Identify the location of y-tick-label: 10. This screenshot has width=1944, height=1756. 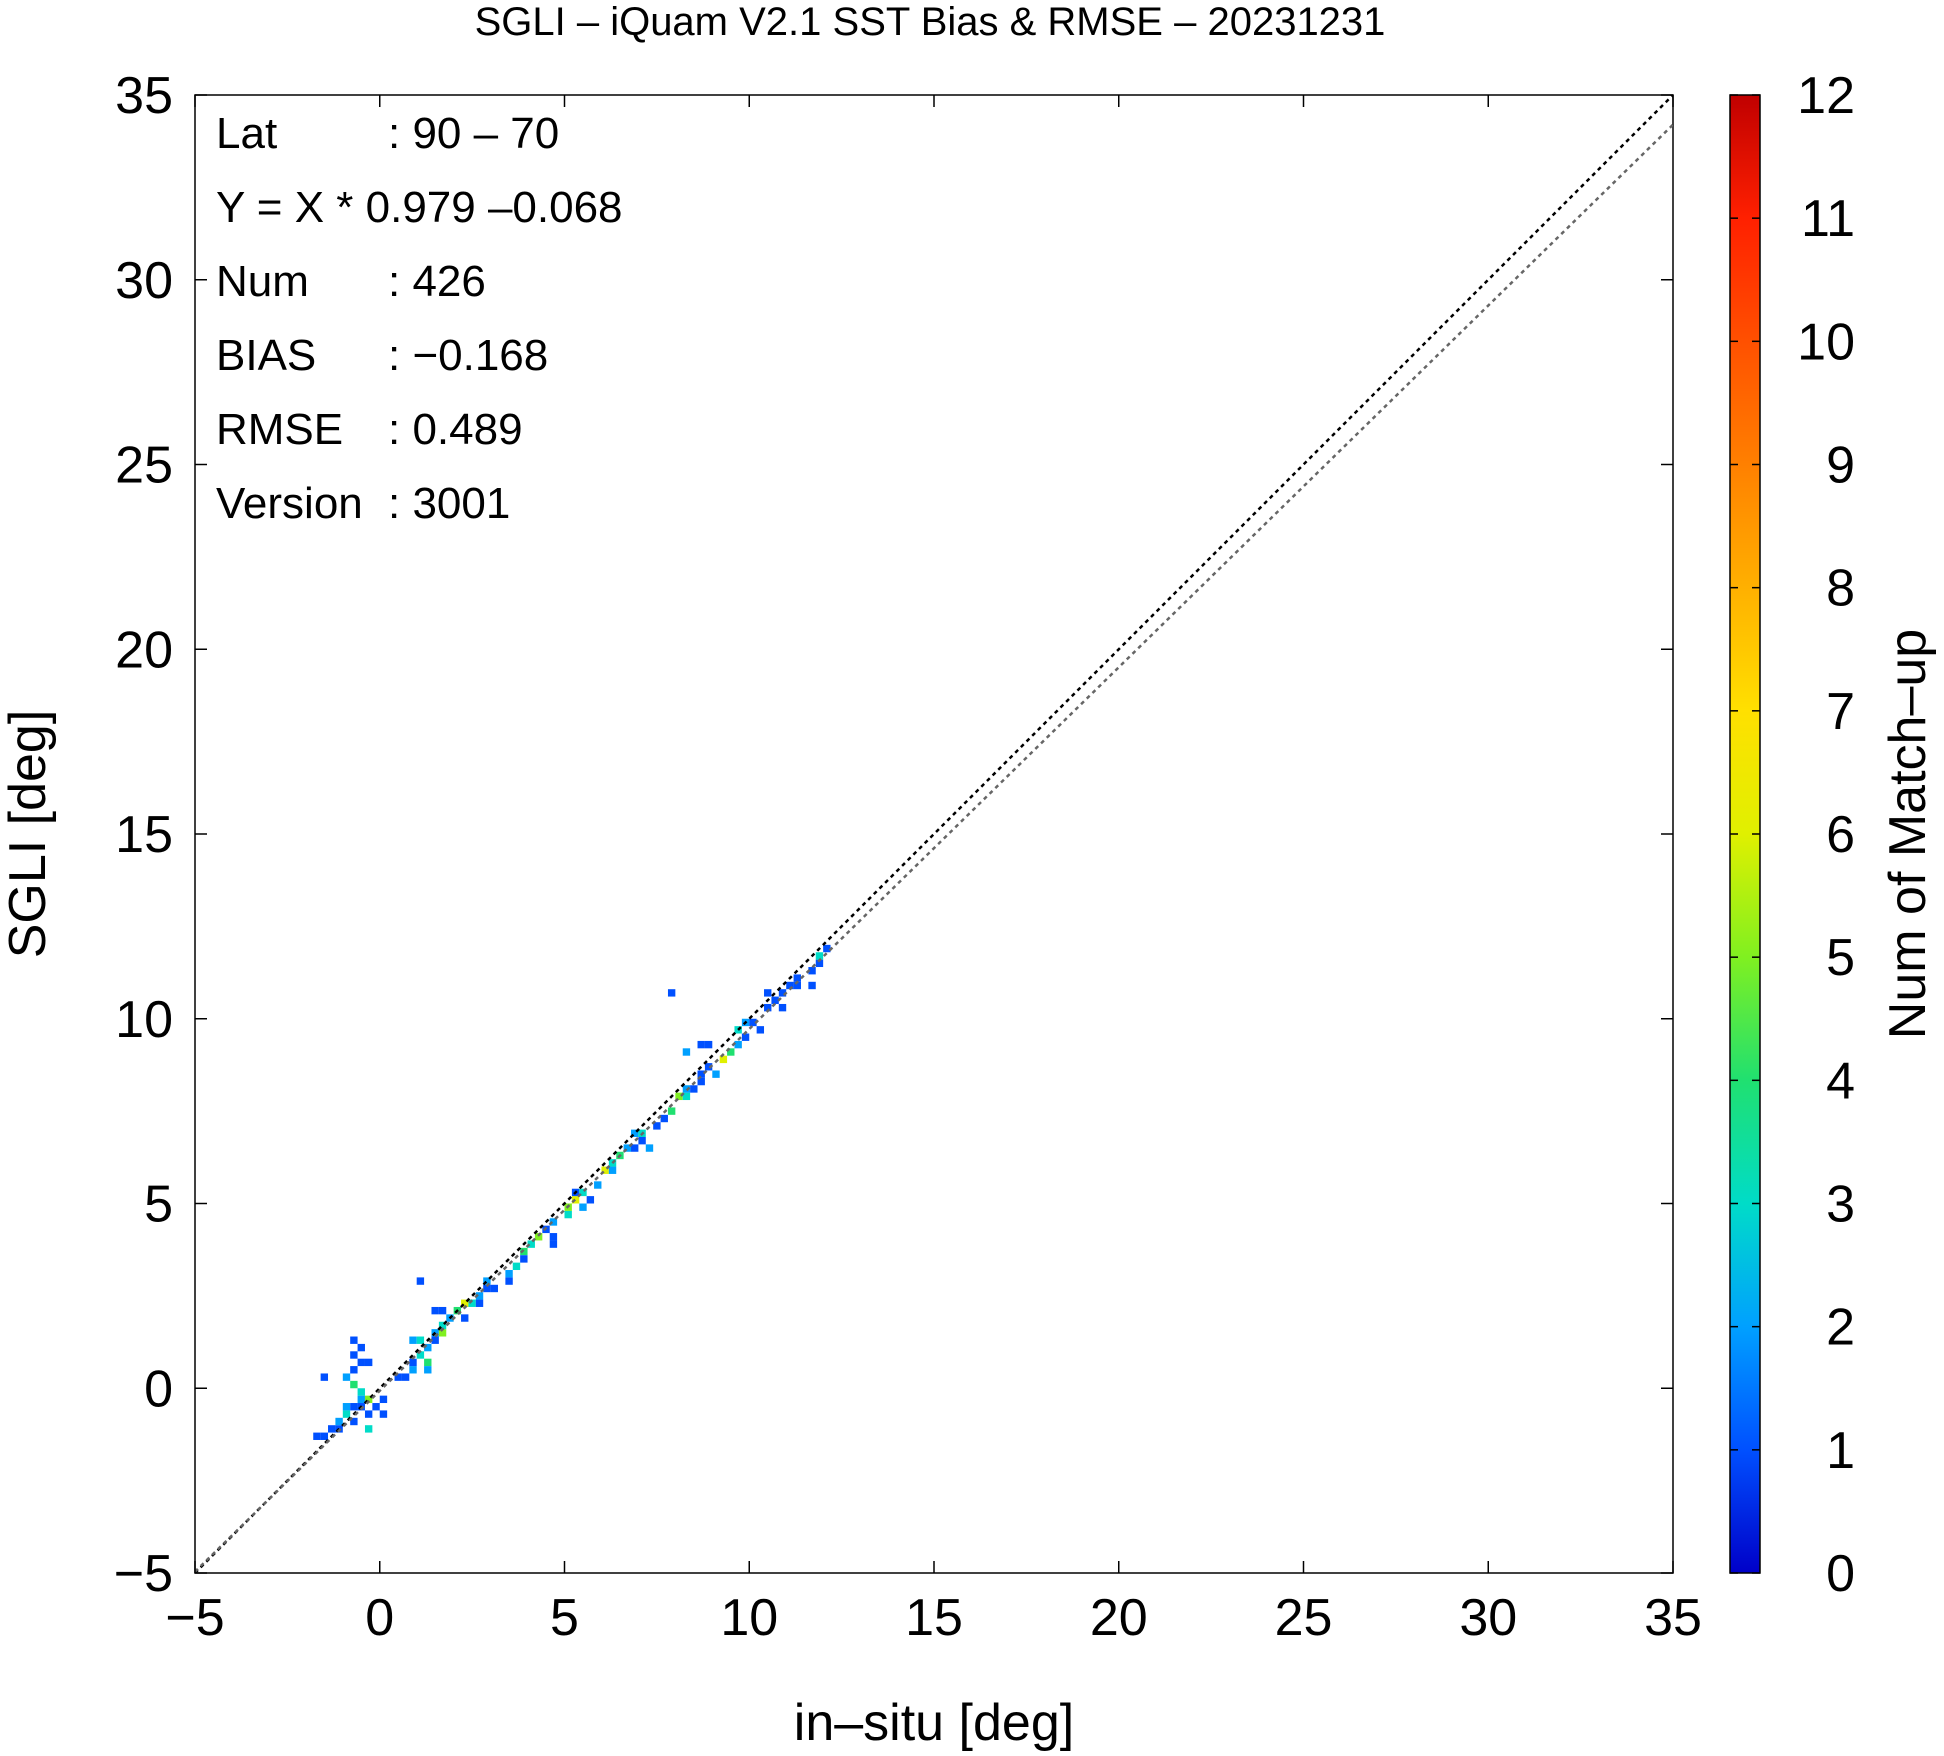
(144, 1020).